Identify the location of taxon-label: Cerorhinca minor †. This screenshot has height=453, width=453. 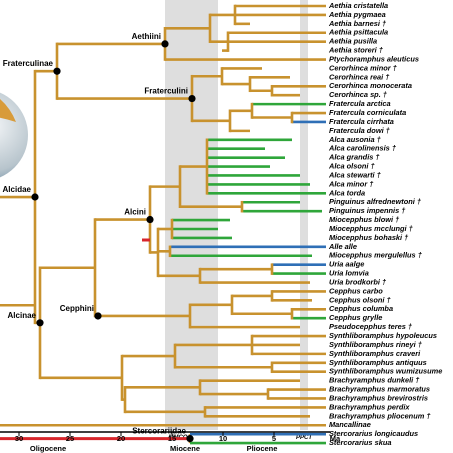
(363, 67).